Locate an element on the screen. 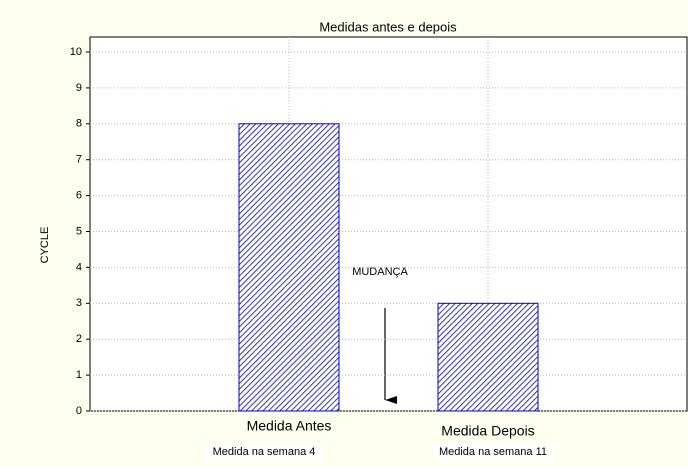  category-note: Medida na semana 11 is located at coordinates (493, 452).